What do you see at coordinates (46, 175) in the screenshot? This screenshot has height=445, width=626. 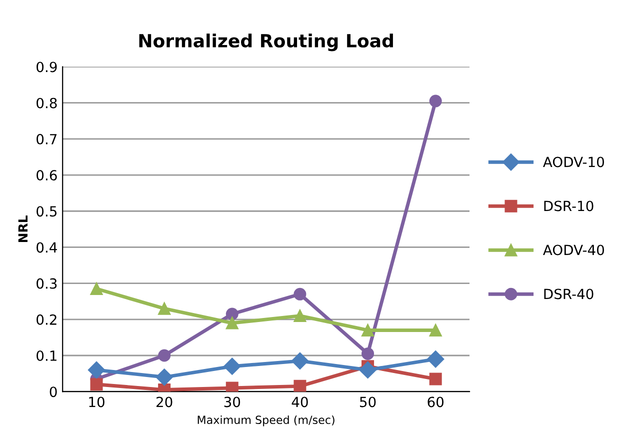 I see `y-tick-label: 0.6` at bounding box center [46, 175].